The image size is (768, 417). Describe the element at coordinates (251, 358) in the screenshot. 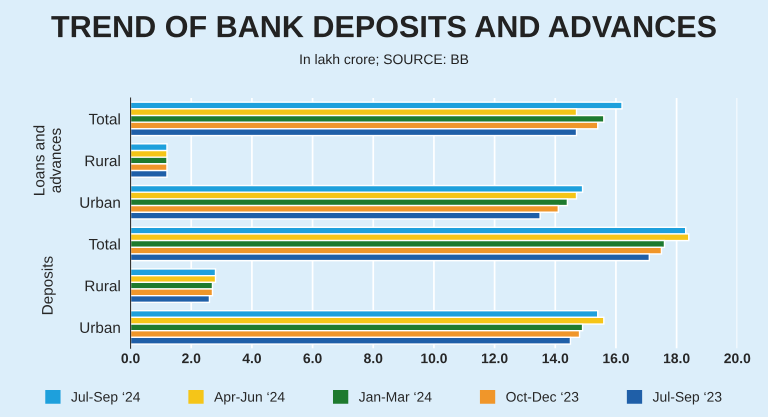

I see `x-tick-label: 4.0` at that location.